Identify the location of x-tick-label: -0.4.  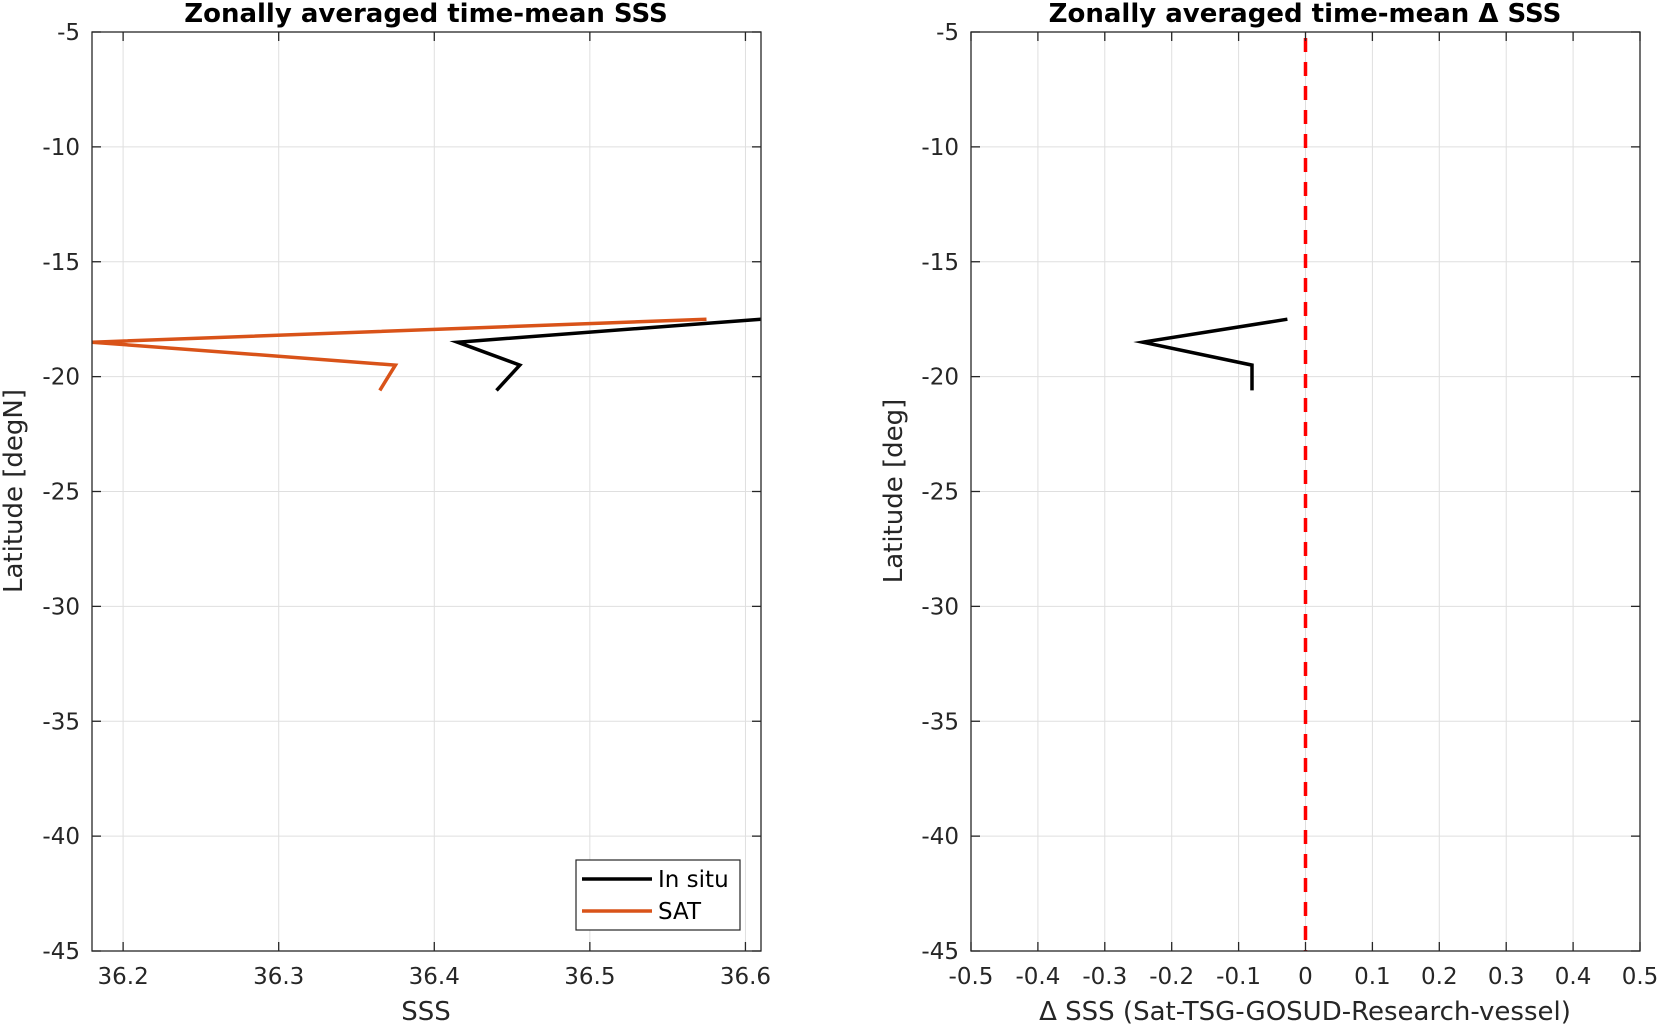
(1037, 977).